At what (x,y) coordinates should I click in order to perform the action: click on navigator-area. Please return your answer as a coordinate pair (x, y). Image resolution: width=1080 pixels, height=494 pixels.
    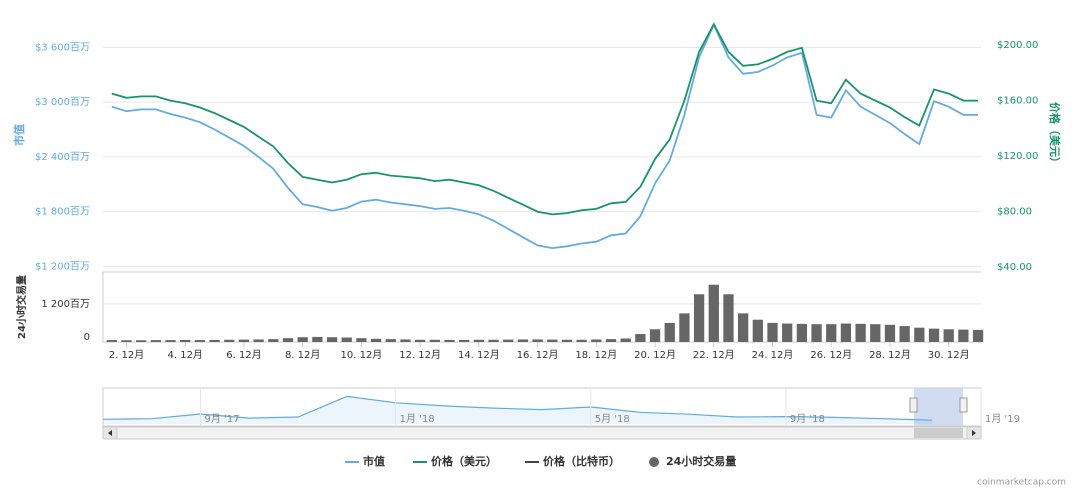
    Looking at the image, I should click on (518, 410).